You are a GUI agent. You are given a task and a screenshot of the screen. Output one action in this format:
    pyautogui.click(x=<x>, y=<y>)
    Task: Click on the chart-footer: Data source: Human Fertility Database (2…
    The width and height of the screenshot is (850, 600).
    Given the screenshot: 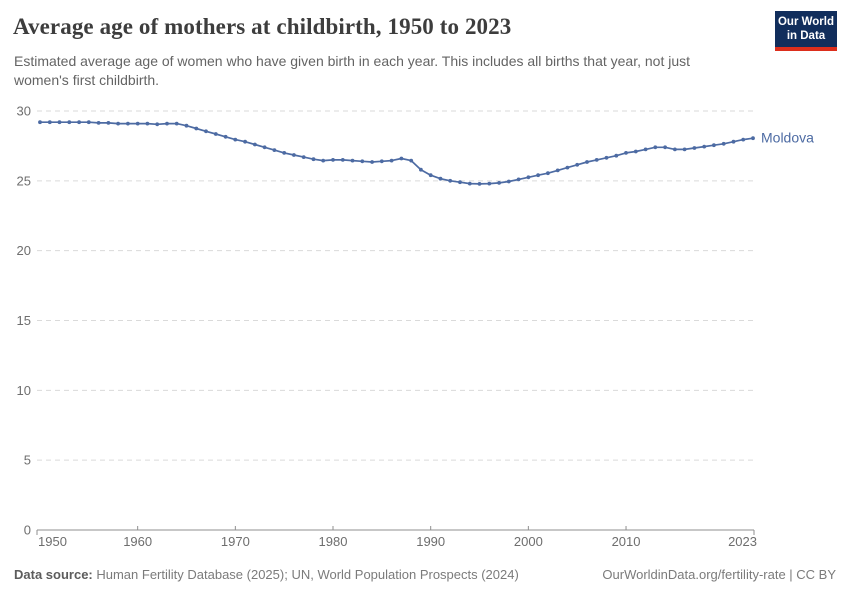 What is the action you would take?
    pyautogui.click(x=425, y=574)
    